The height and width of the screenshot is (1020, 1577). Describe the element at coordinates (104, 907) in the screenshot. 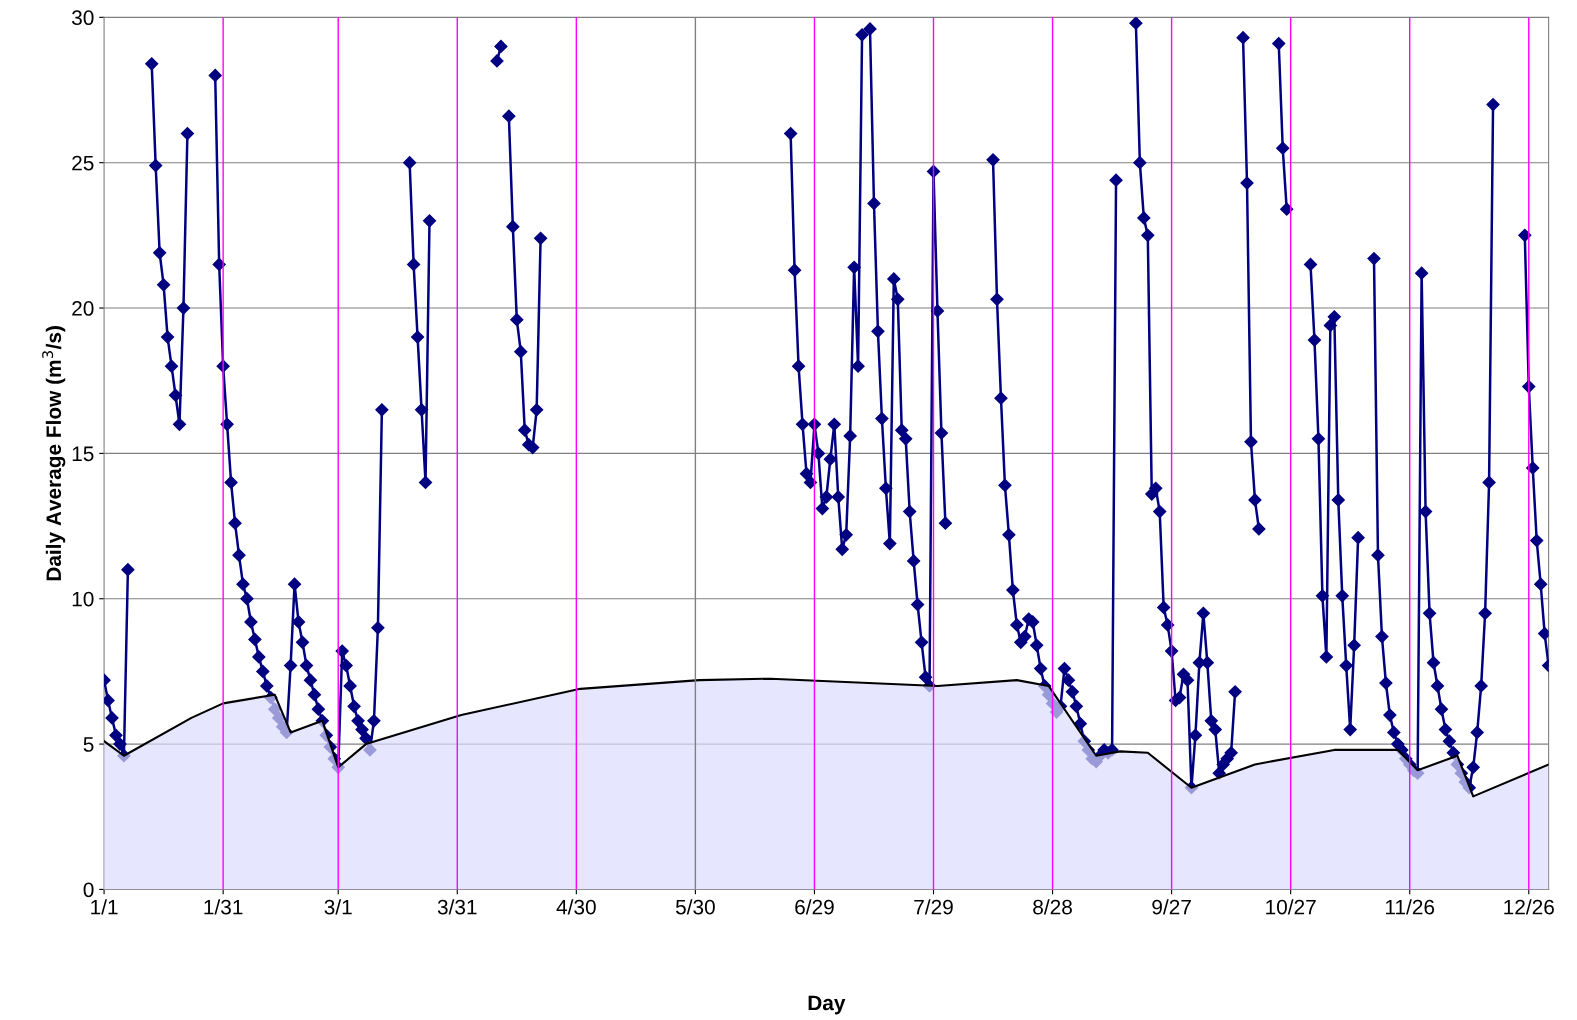

I see `x-tick-label: 1/1` at that location.